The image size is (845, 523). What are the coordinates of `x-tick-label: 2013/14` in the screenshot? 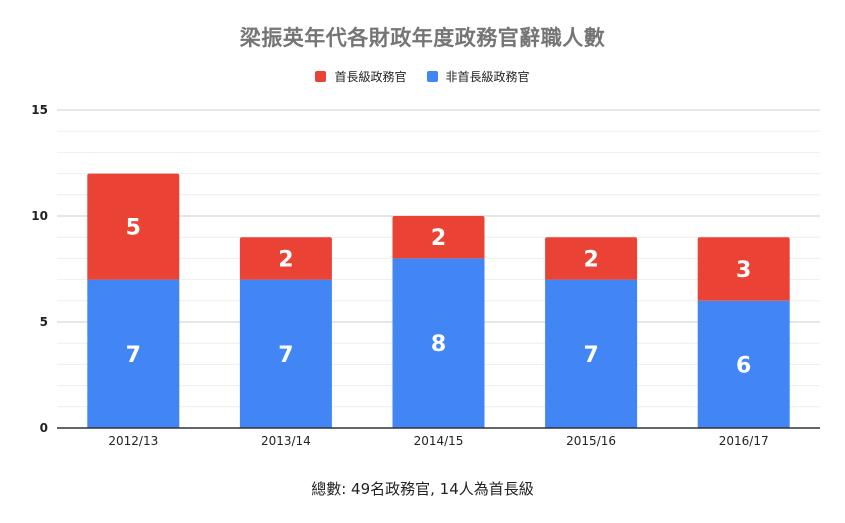 It's located at (286, 441).